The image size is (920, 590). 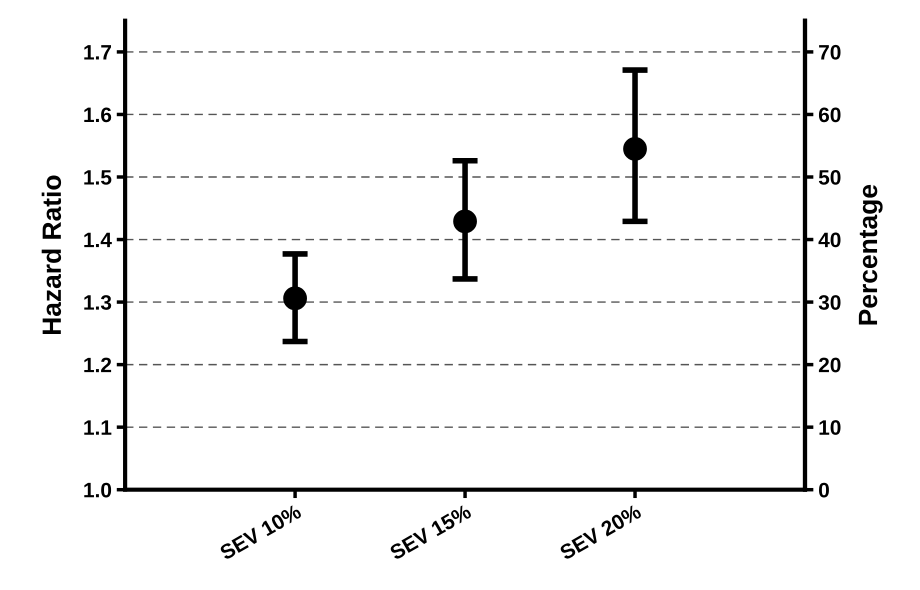 I want to click on y2-tick-label: 0, so click(x=824, y=490).